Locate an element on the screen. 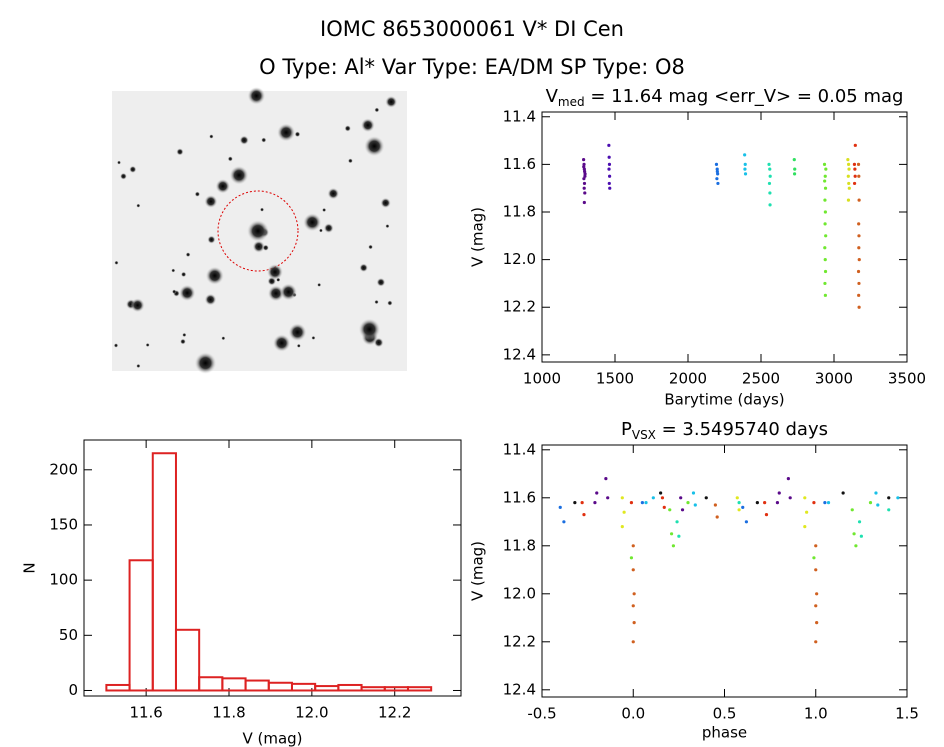 This screenshot has height=747, width=944. x-axis-label: V (mag) is located at coordinates (272, 738).